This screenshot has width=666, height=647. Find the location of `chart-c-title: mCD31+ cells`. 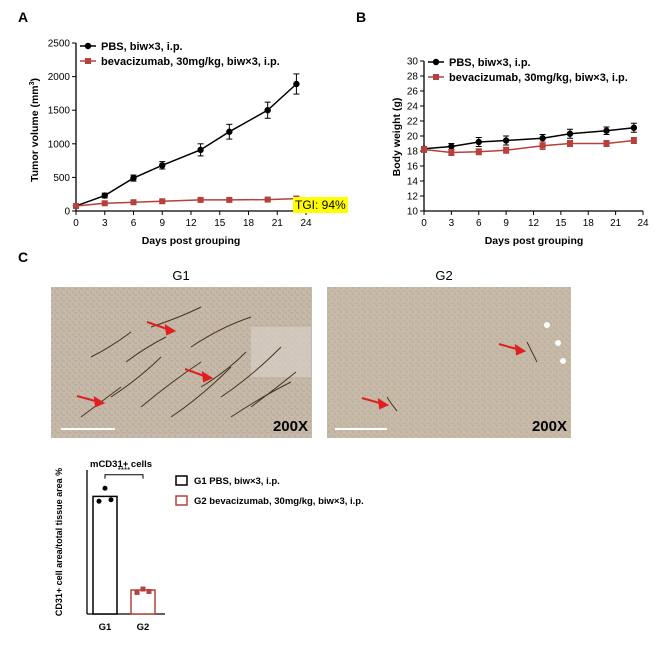

chart-c-title: mCD31+ cells is located at coordinates (121, 464).